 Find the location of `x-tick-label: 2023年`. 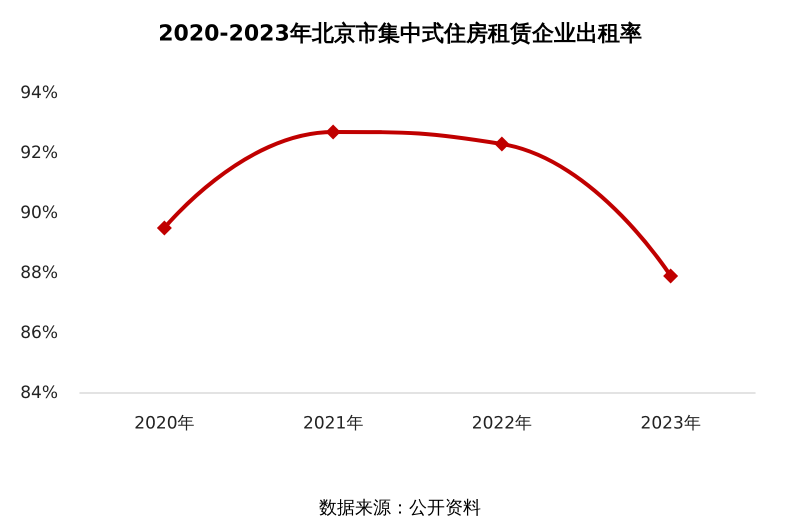

x-tick-label: 2023年 is located at coordinates (670, 424).